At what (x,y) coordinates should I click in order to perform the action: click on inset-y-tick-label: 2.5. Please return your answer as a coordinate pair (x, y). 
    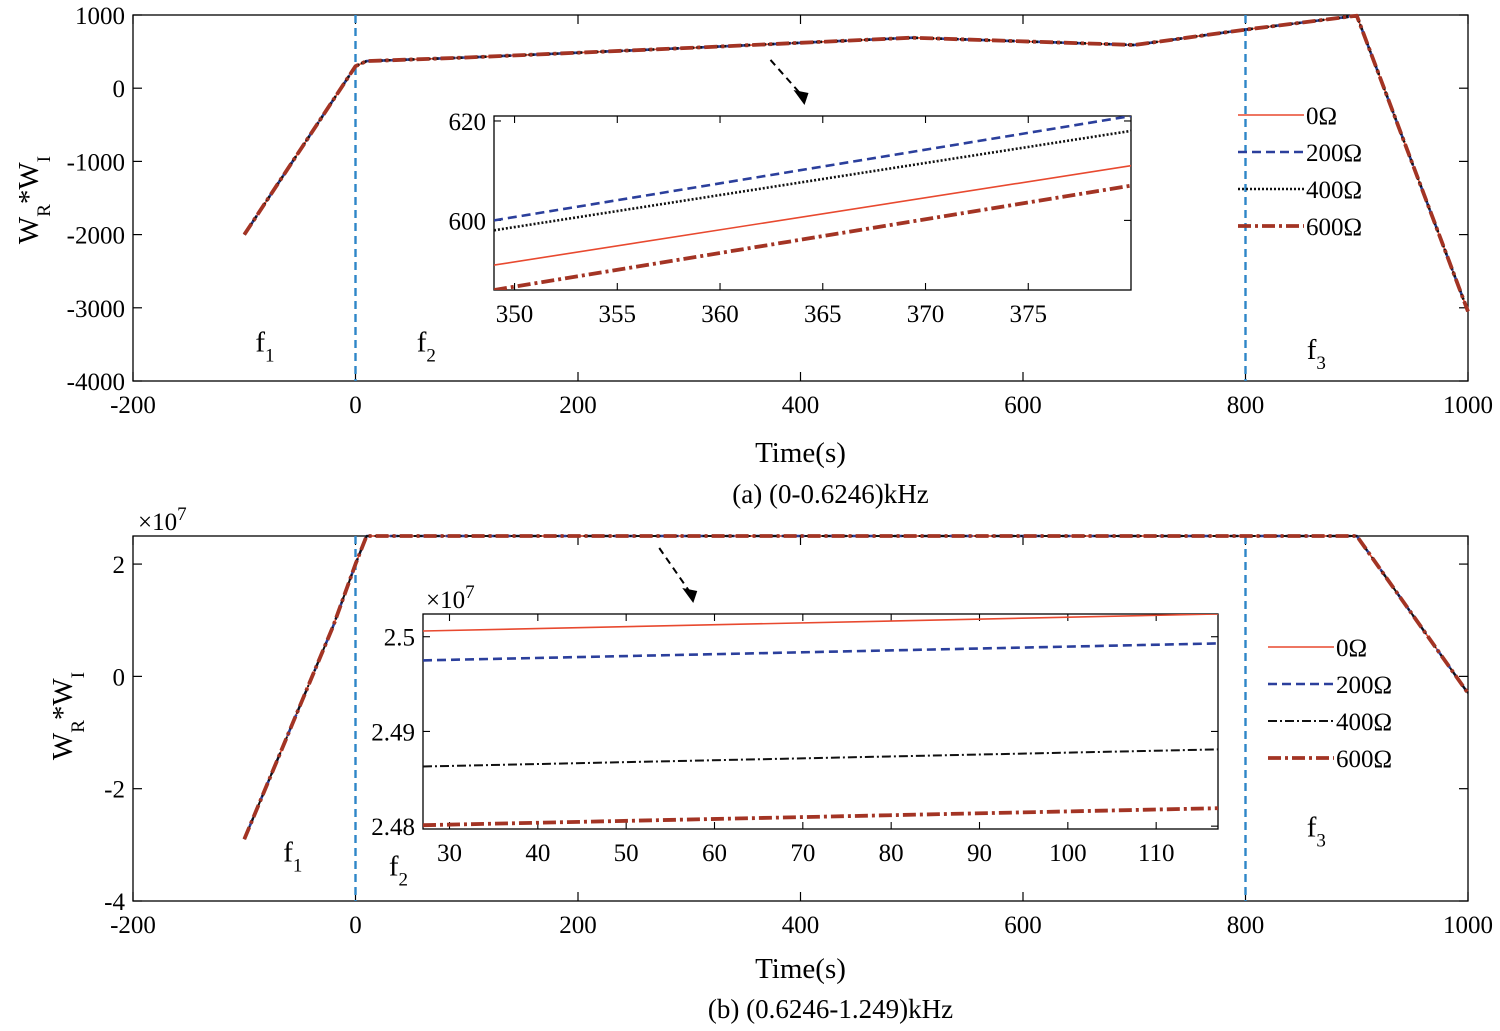
    Looking at the image, I should click on (399, 638).